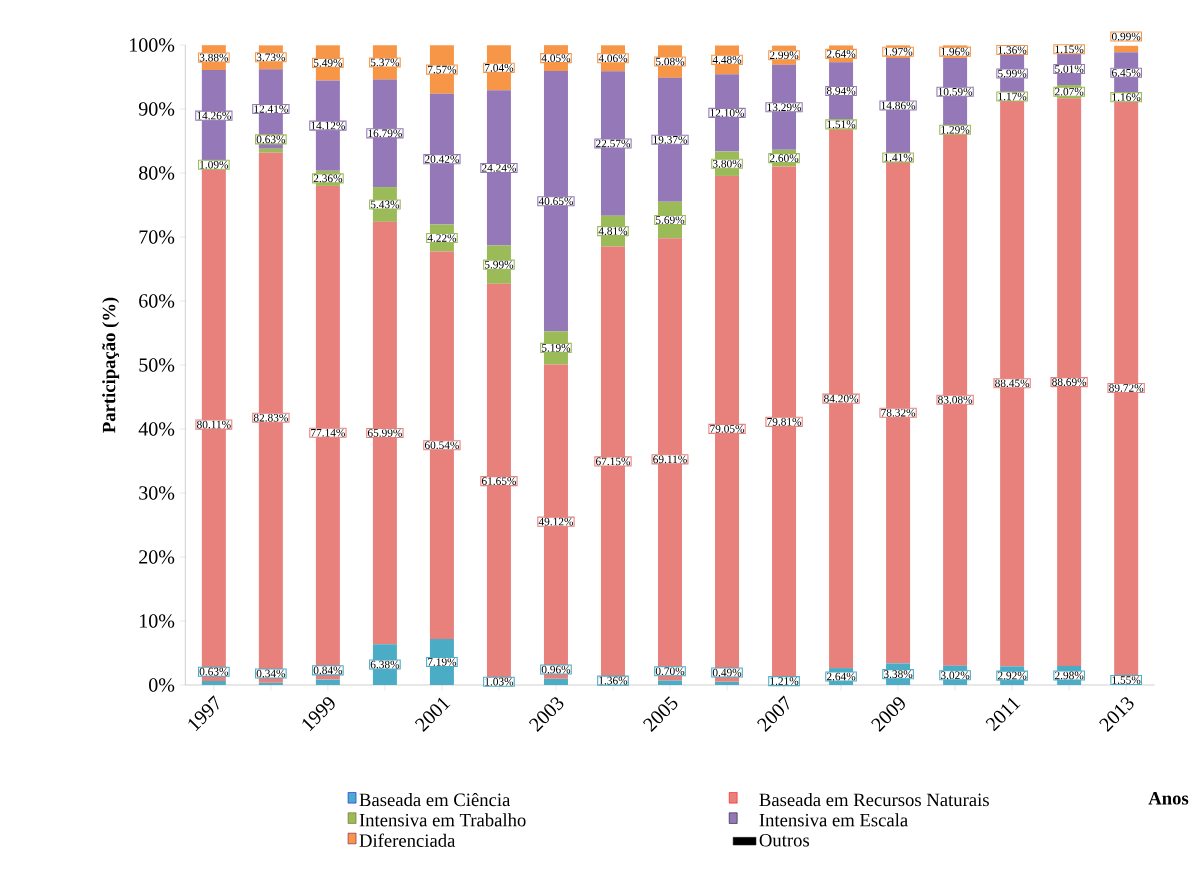 This screenshot has width=1197, height=874. Describe the element at coordinates (385, 133) in the screenshot. I see `data-label: 16.79%` at that location.